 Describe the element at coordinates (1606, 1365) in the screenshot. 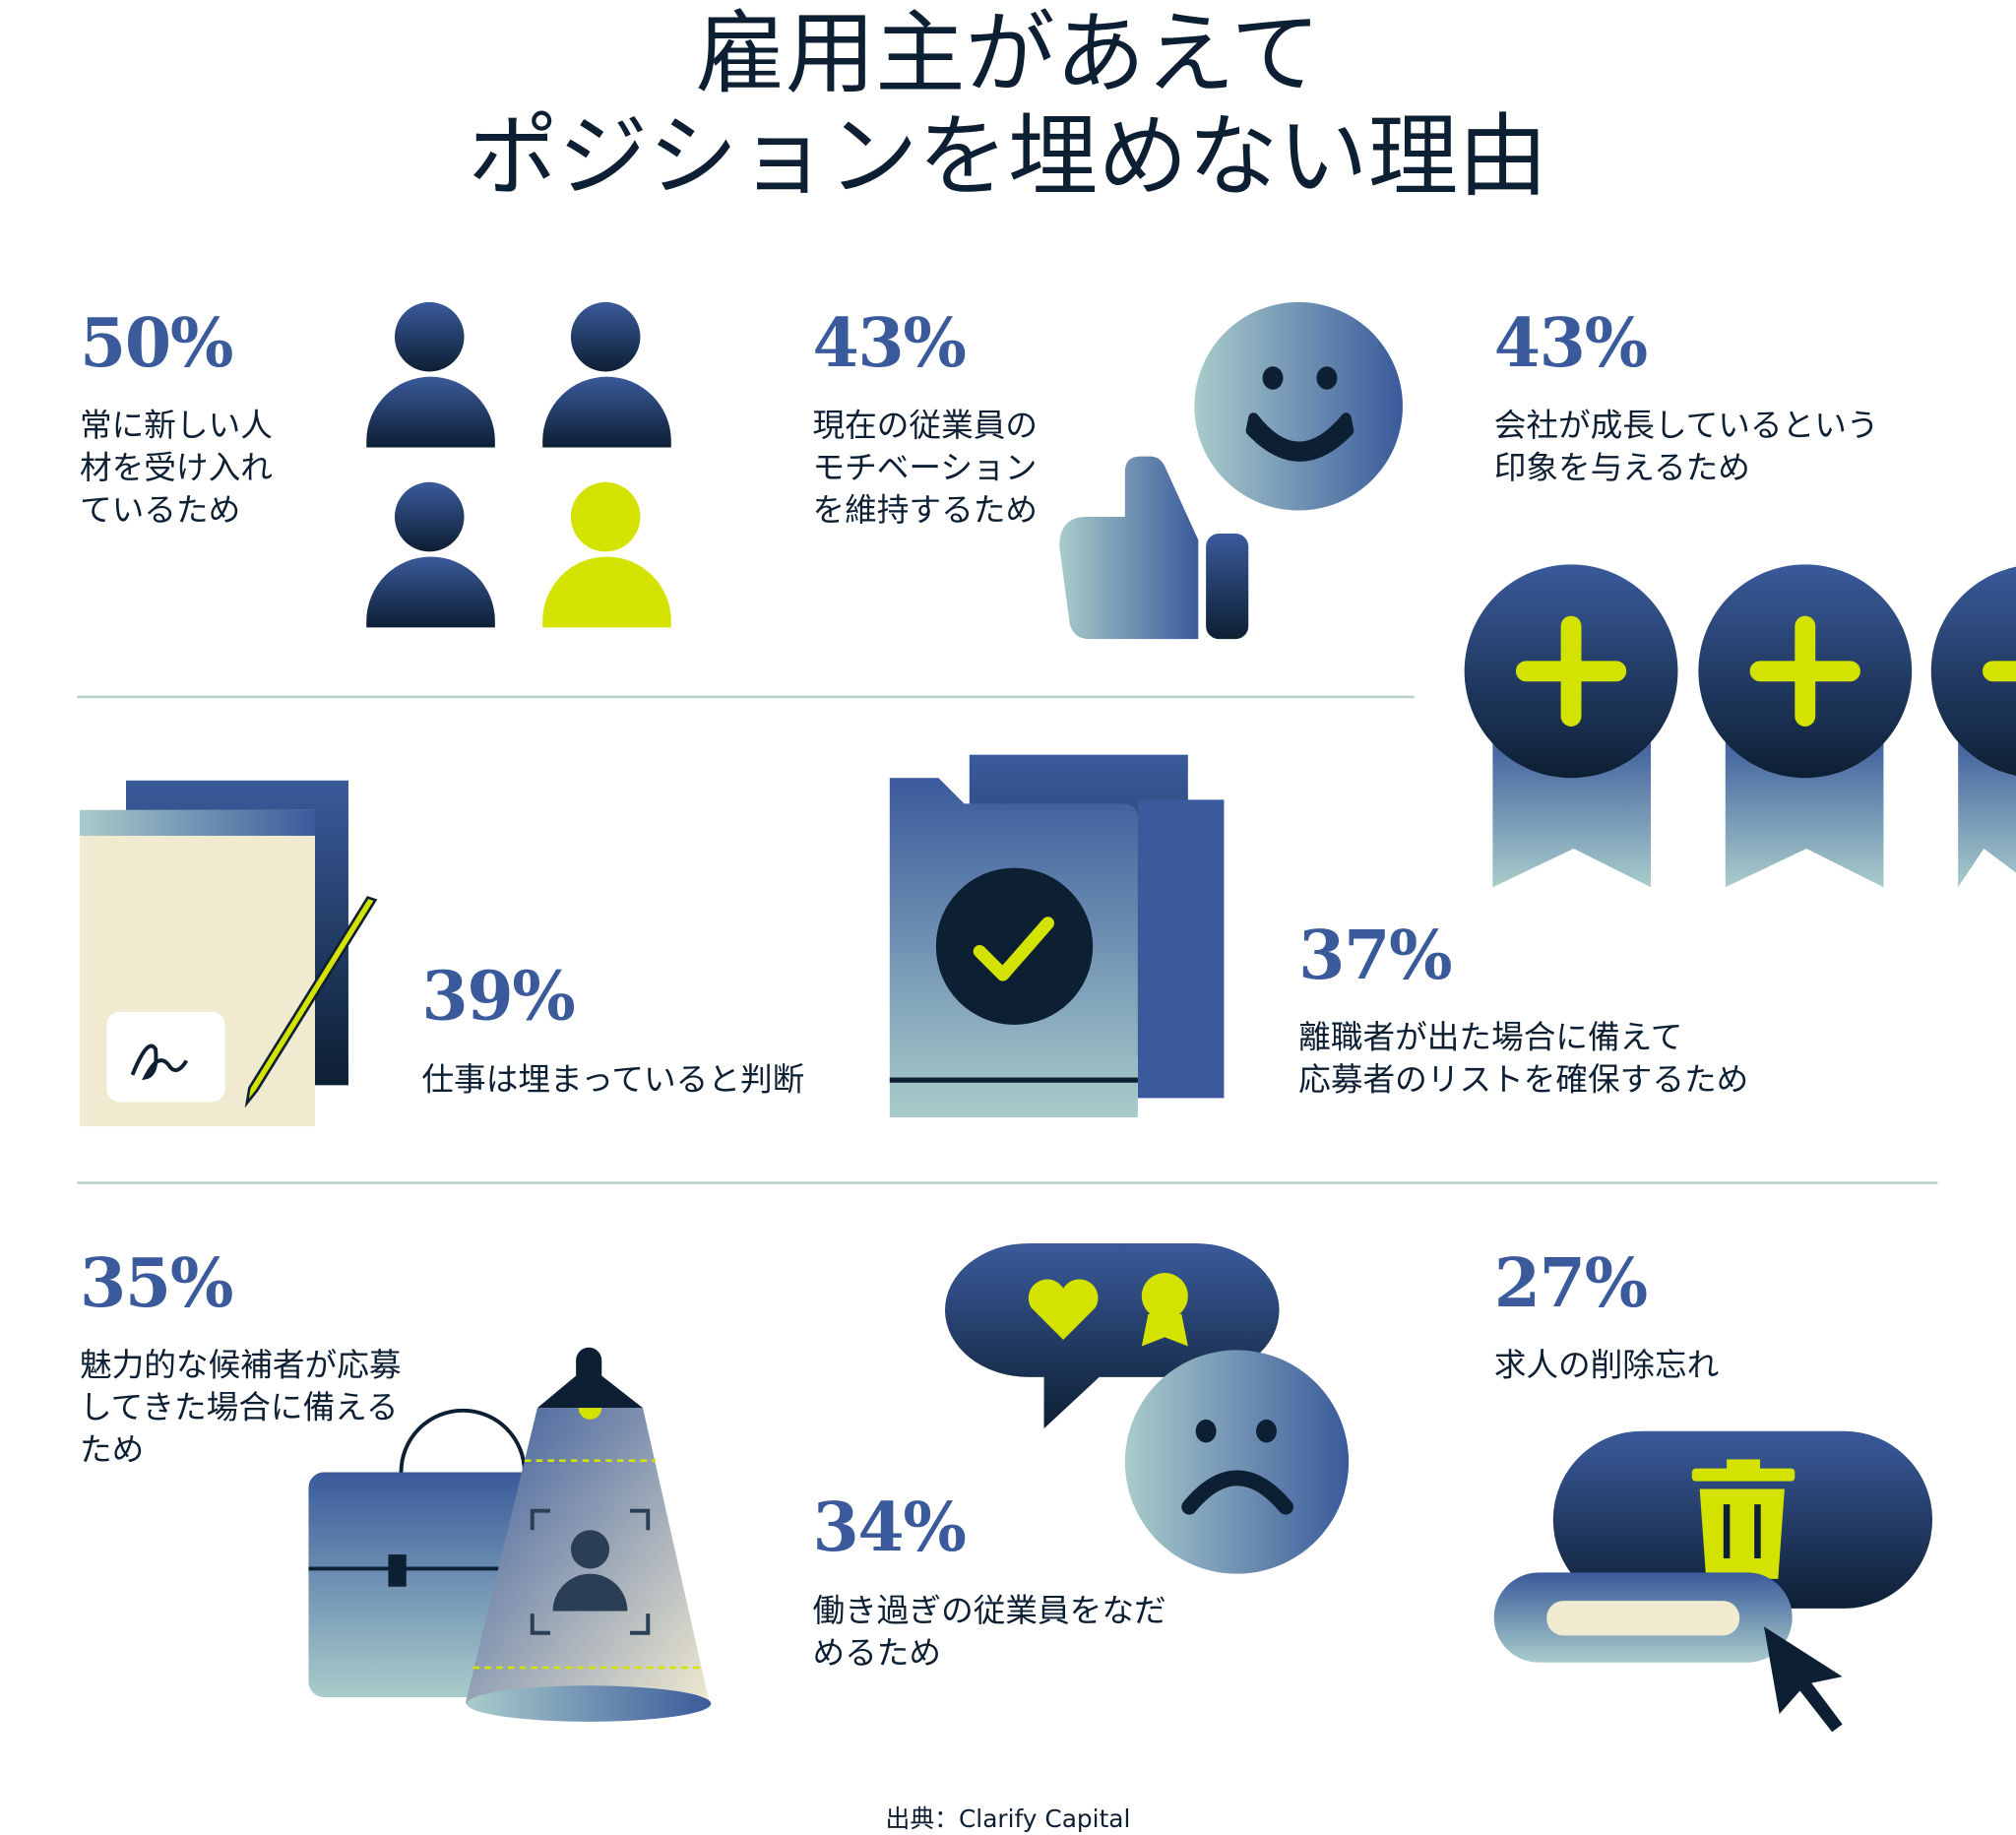

I see `stat-description: 求人の削除忘れ` at that location.